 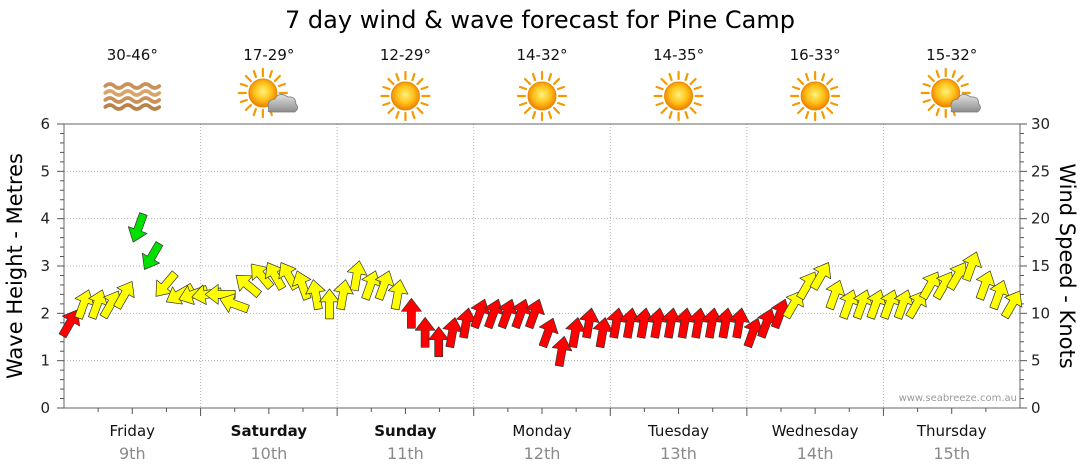 What do you see at coordinates (45, 219) in the screenshot?
I see `left-tick-label: 4` at bounding box center [45, 219].